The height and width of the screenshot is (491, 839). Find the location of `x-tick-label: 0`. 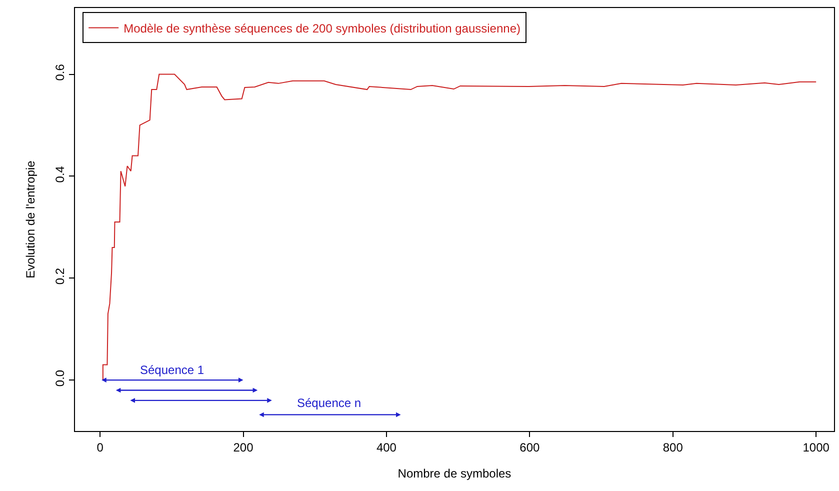

x-tick-label: 0 is located at coordinates (100, 447).